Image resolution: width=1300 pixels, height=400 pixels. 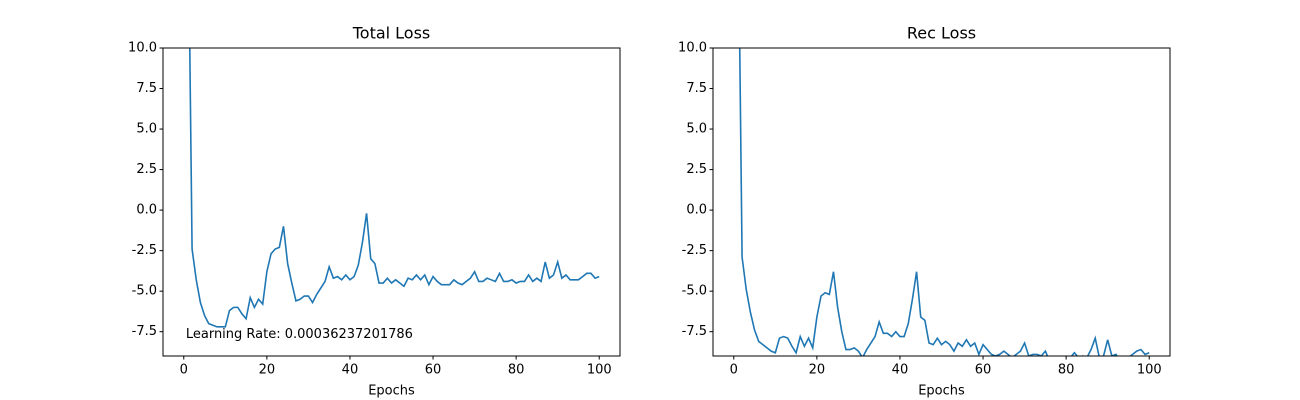 I want to click on chart-title: Total Loss, so click(x=391, y=33).